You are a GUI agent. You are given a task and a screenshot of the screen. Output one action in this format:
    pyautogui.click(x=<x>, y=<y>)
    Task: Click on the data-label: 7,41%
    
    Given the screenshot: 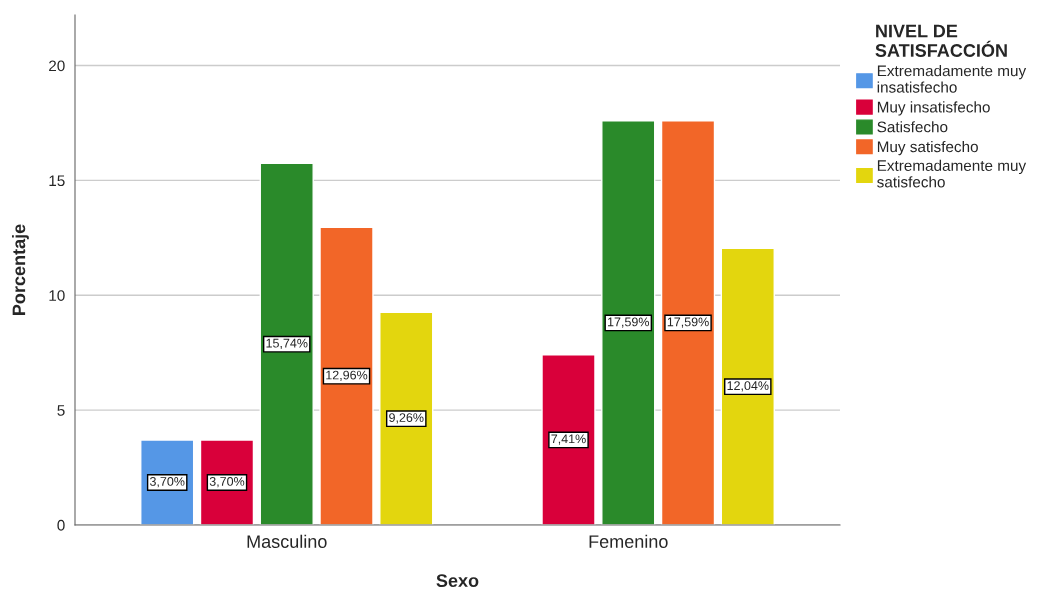 What is the action you would take?
    pyautogui.click(x=568, y=439)
    